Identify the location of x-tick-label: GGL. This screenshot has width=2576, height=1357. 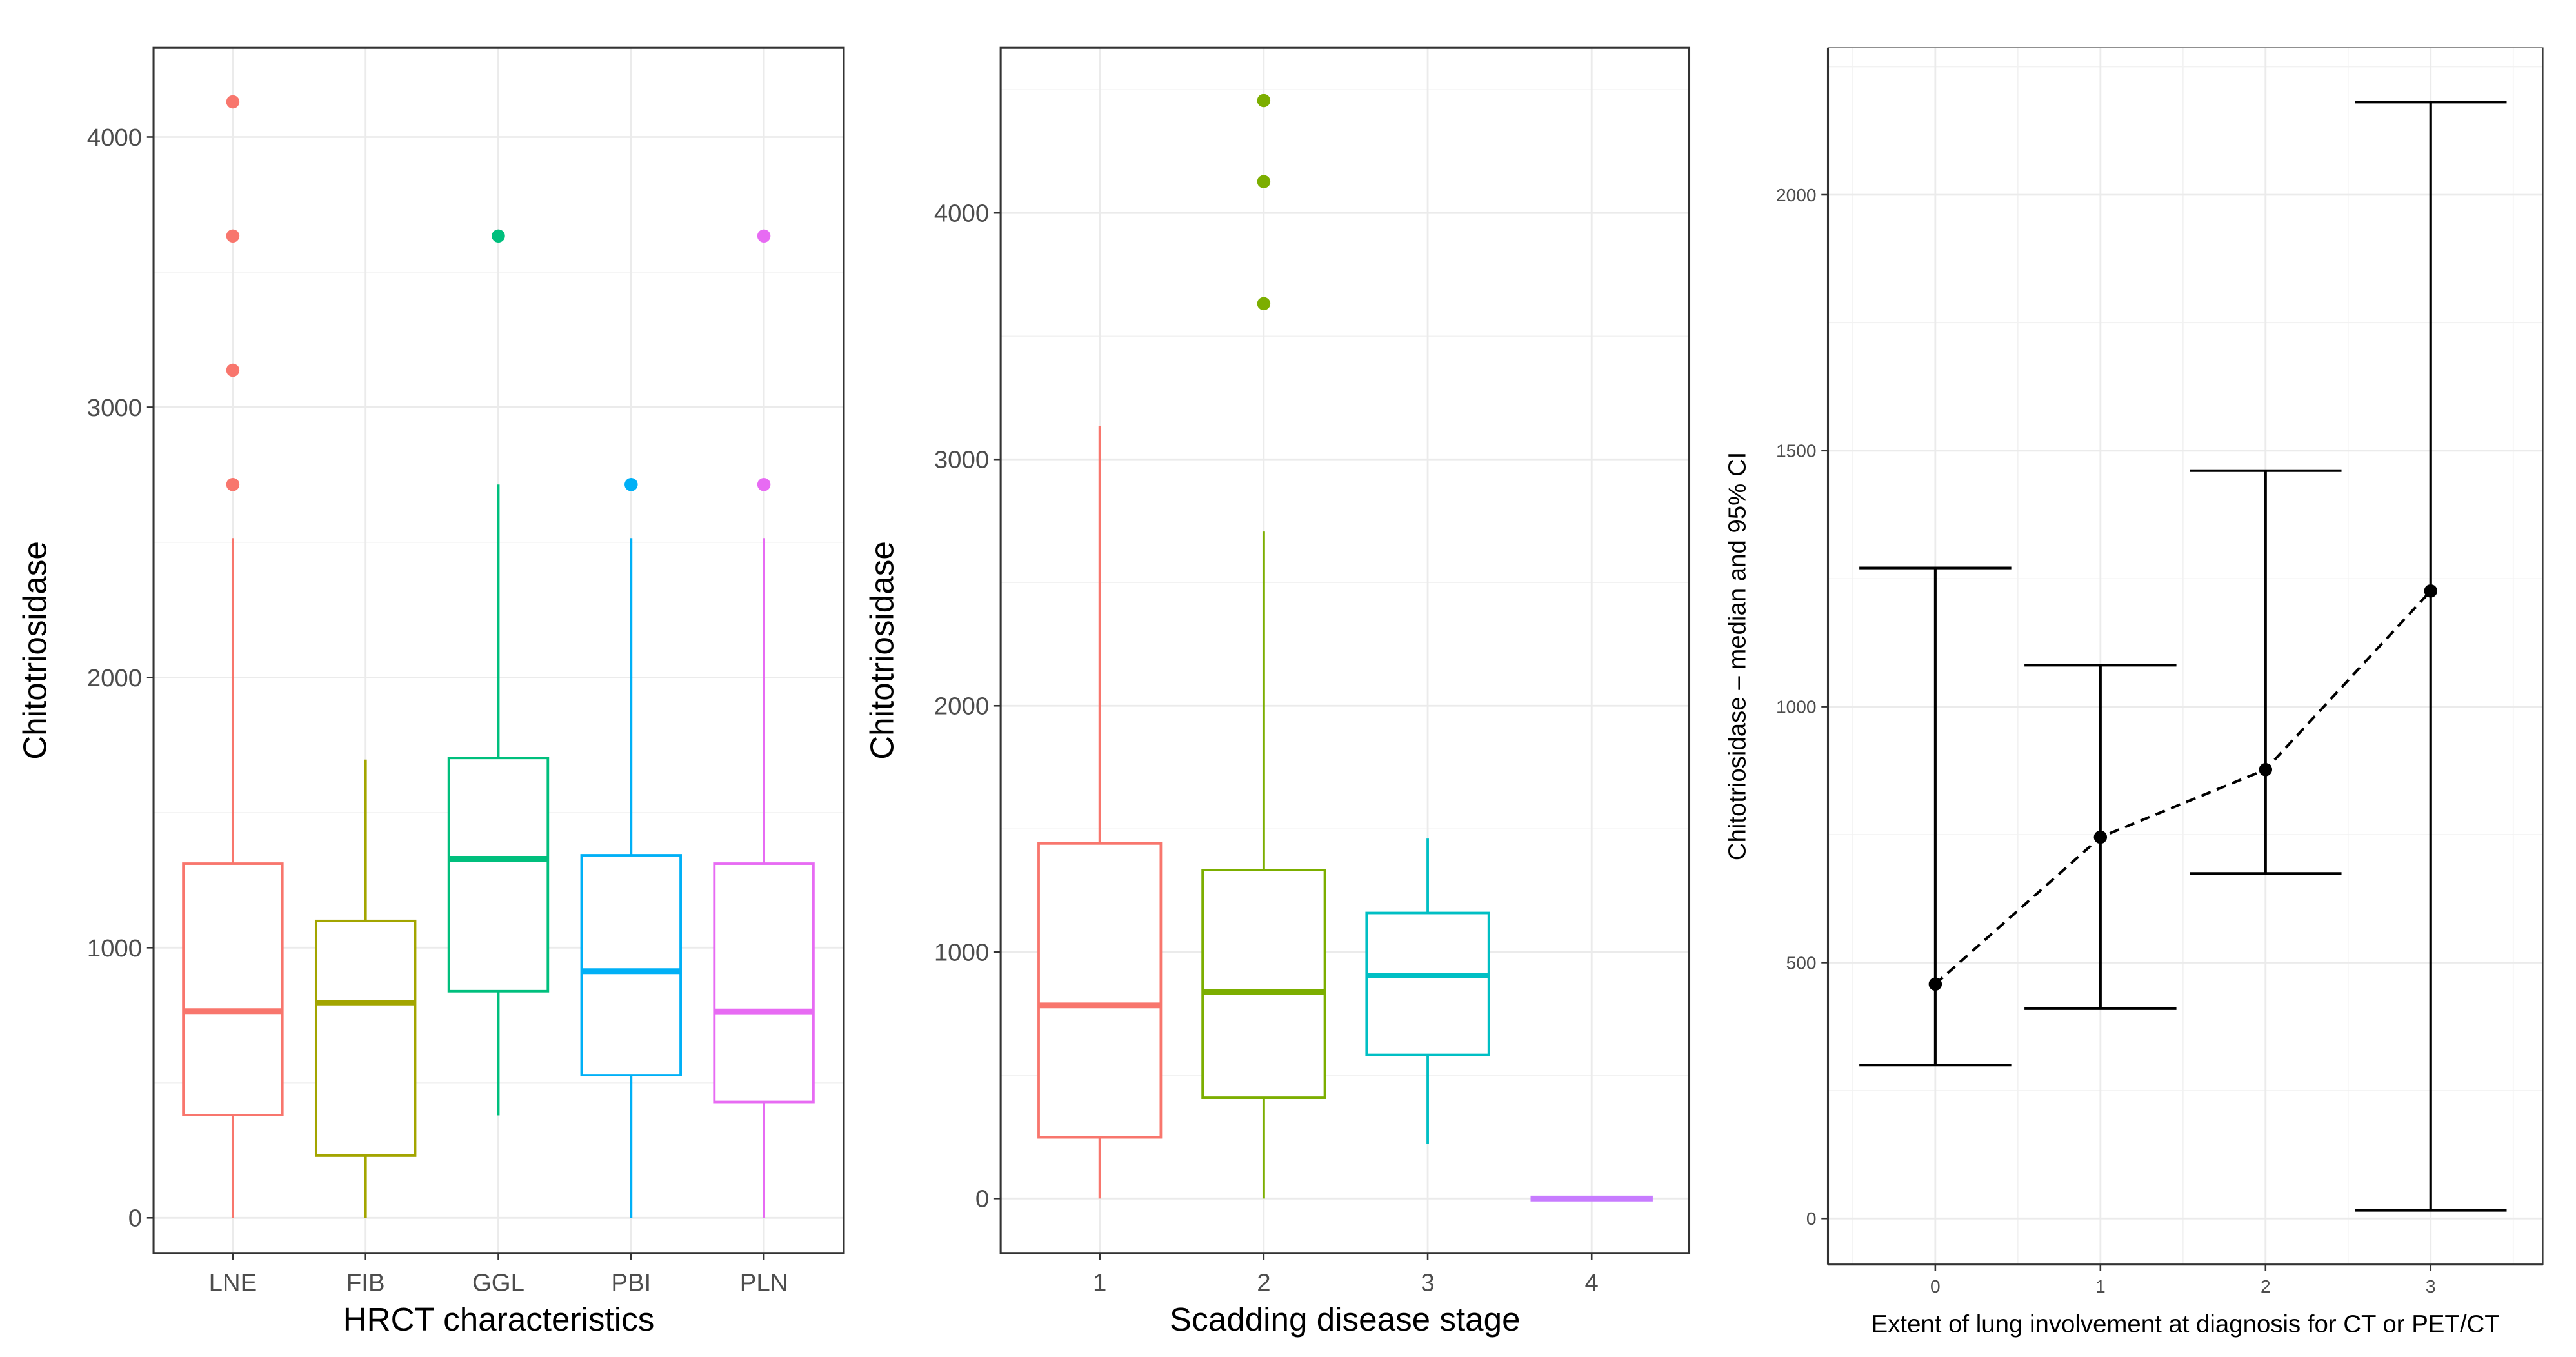
(498, 1283).